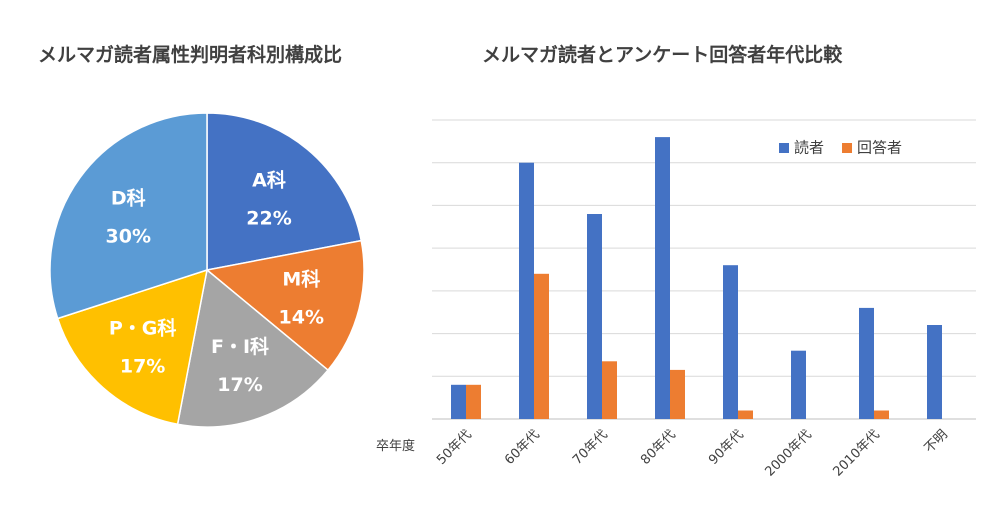 The height and width of the screenshot is (519, 1008). What do you see at coordinates (268, 219) in the screenshot?
I see `pie-slice-percent-label: 22%` at bounding box center [268, 219].